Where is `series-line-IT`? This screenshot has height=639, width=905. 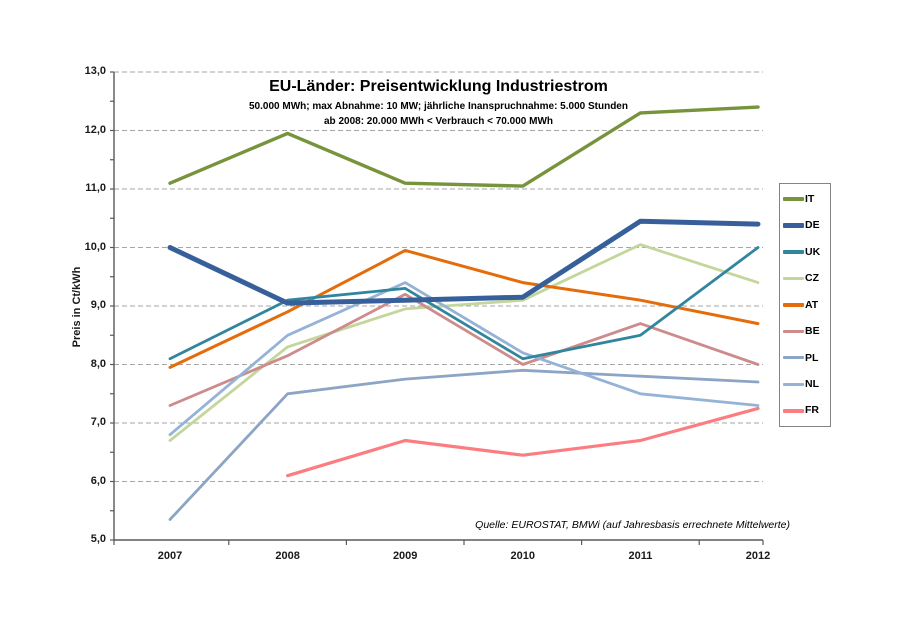 series-line-IT is located at coordinates (464, 146).